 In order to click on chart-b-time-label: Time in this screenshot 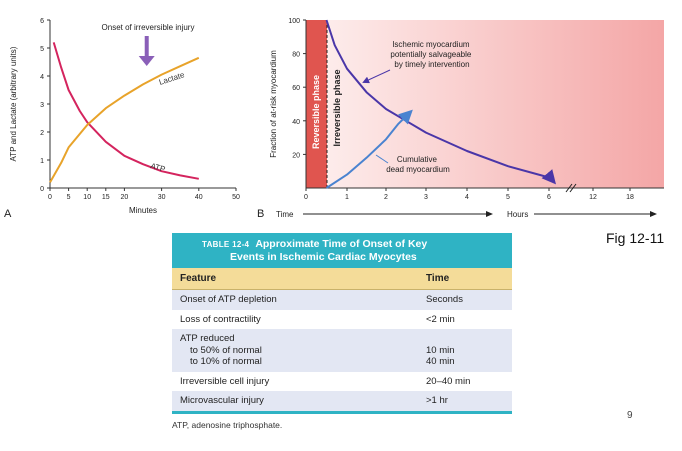, I will do `click(285, 214)`.